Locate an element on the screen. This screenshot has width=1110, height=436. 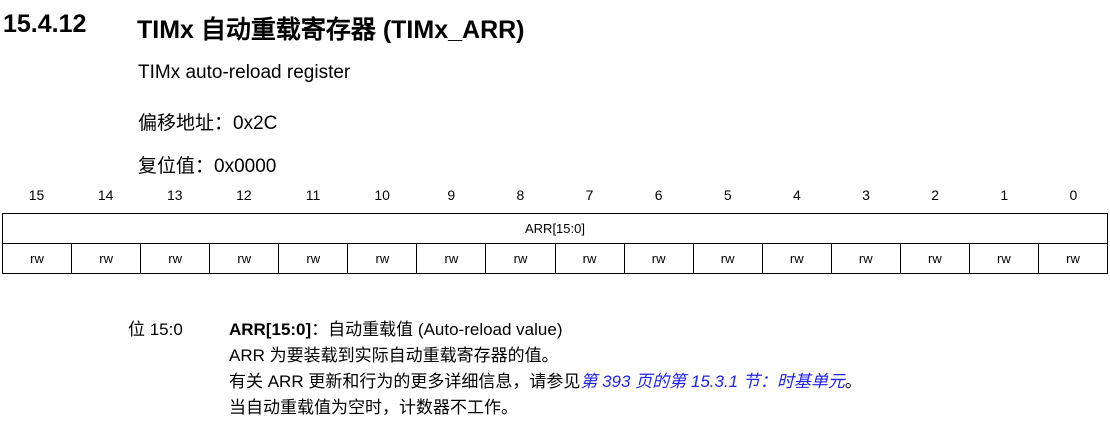
bit-number: 7 is located at coordinates (589, 195).